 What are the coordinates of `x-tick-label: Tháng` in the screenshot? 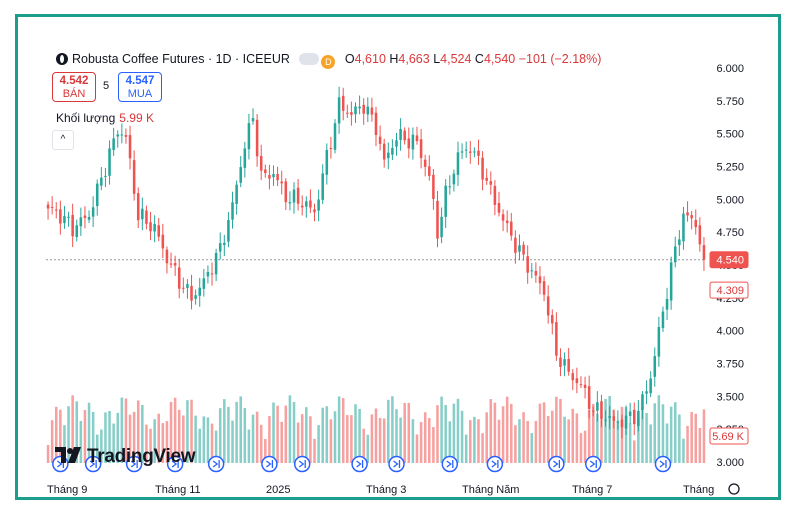 It's located at (698, 490).